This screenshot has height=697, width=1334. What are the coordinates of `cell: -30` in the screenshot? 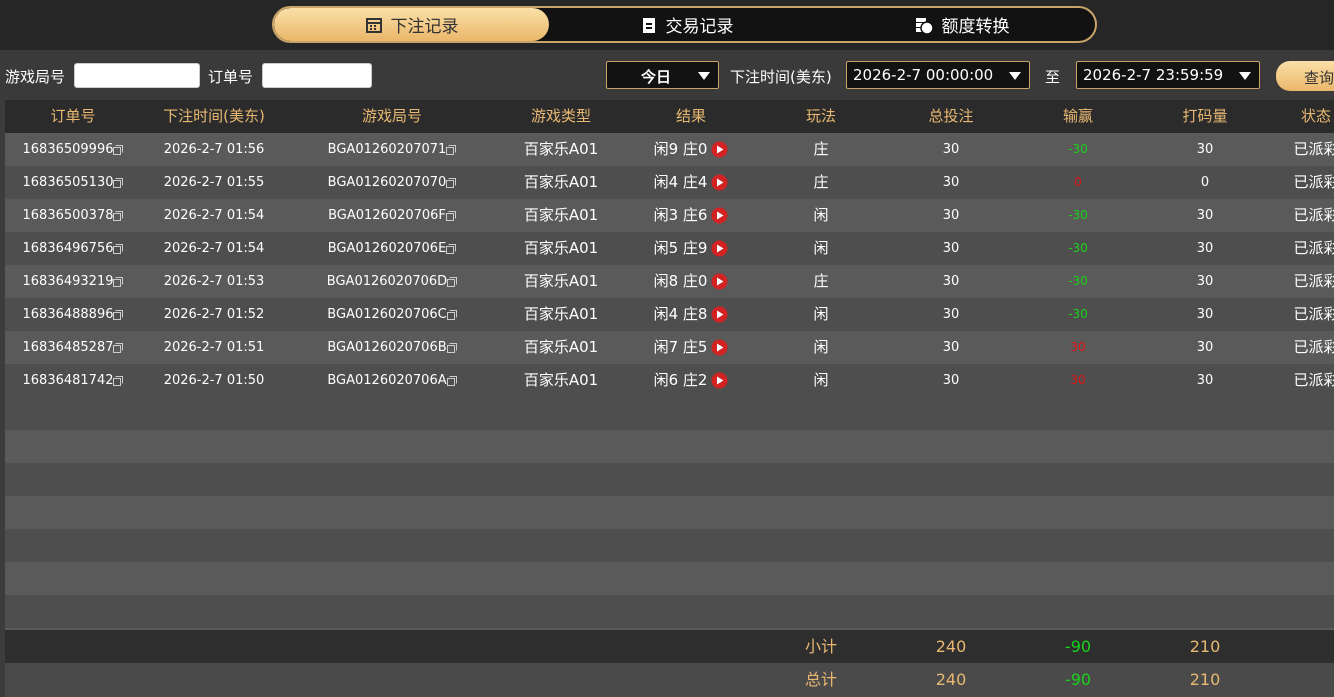 It's located at (1078, 215).